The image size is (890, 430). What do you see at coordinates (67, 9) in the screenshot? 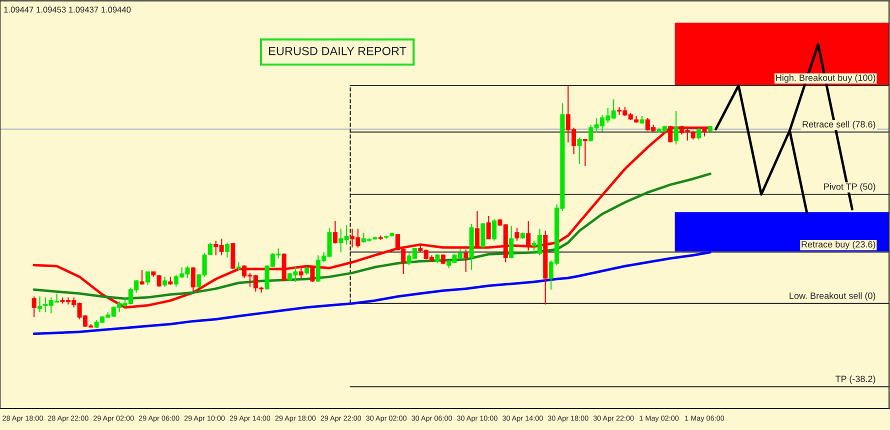
I see `text: 1.09447 1.09453 1.09437 1.09440` at bounding box center [67, 9].